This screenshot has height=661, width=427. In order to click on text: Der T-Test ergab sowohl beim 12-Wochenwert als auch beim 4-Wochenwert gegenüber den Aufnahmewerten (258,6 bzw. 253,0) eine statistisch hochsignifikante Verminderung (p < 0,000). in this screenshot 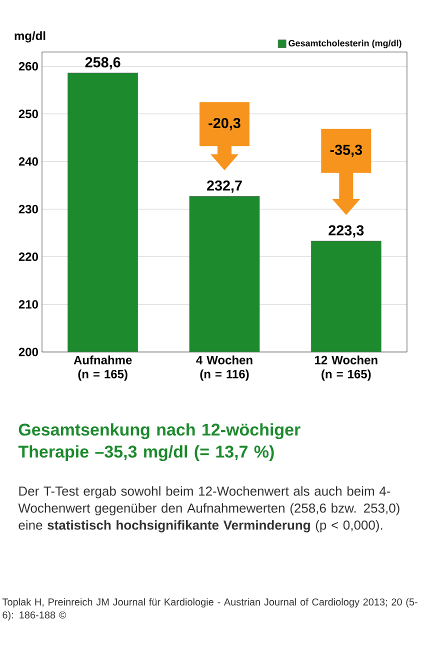, I will do `click(209, 509)`.